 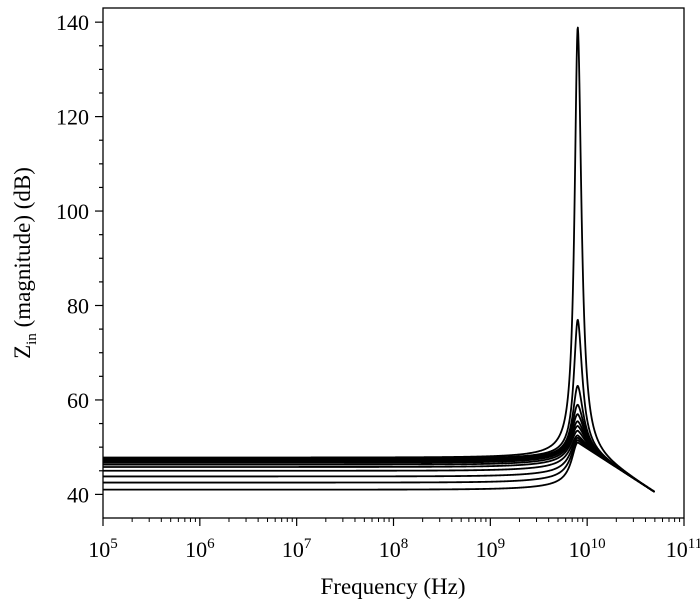 I want to click on x-tick-label: 10⁸, so click(x=394, y=549).